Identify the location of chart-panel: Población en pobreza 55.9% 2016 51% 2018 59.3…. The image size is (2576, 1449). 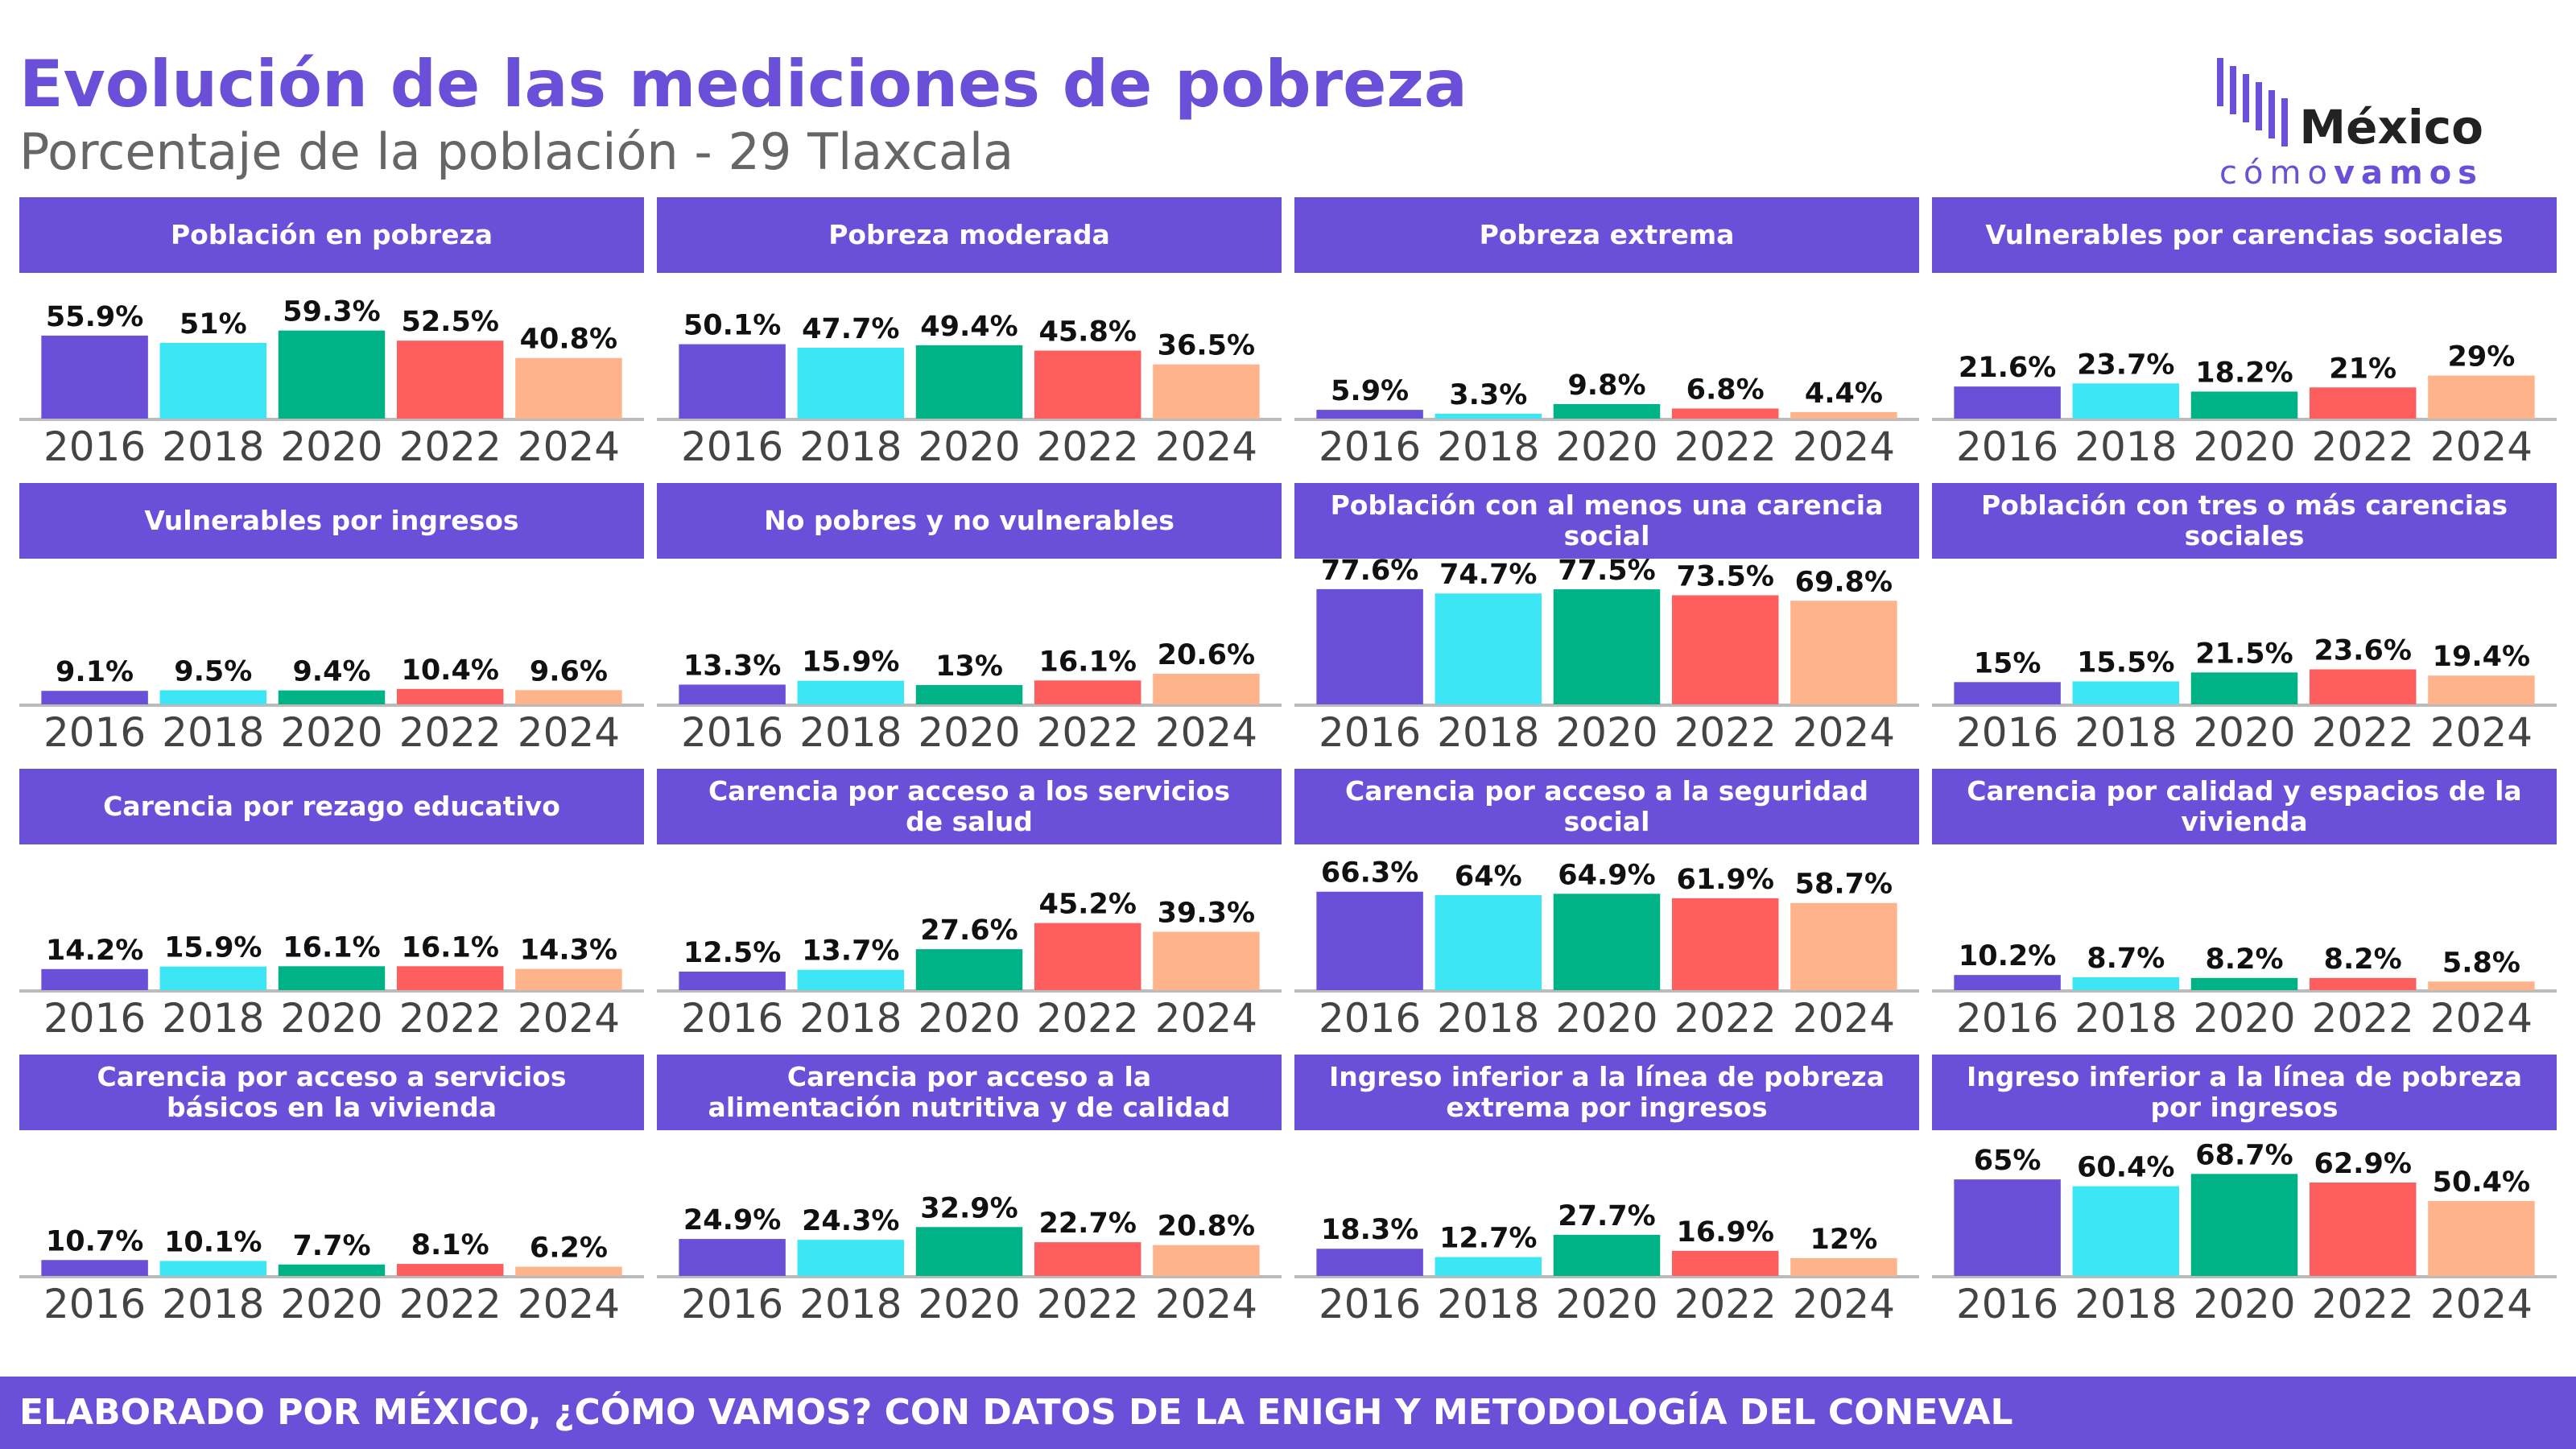
(331, 335).